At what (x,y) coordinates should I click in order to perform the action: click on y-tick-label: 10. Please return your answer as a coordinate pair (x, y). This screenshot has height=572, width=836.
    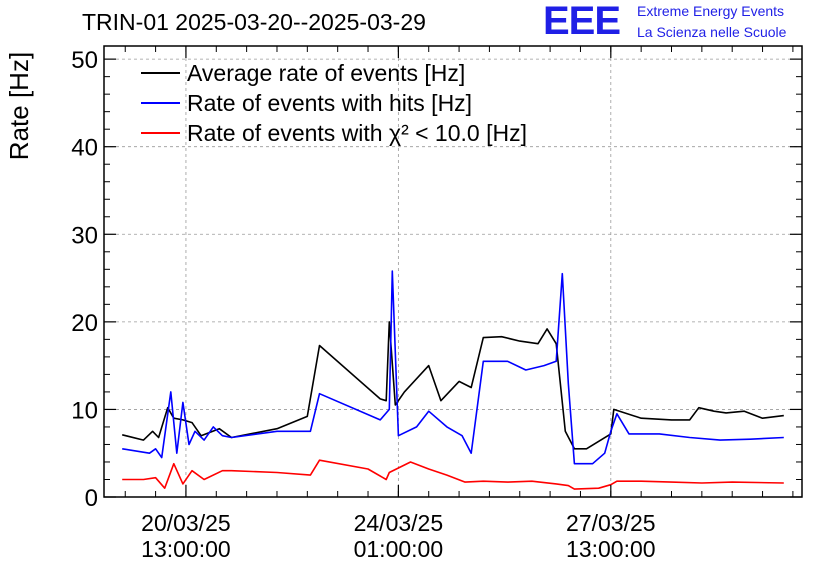
    Looking at the image, I should click on (84, 410).